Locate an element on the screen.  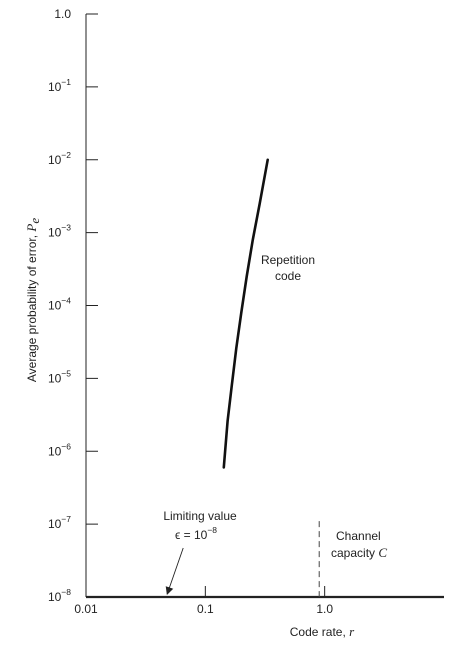
y-tick-label-5: 10⁻⁵ is located at coordinates (59, 376).